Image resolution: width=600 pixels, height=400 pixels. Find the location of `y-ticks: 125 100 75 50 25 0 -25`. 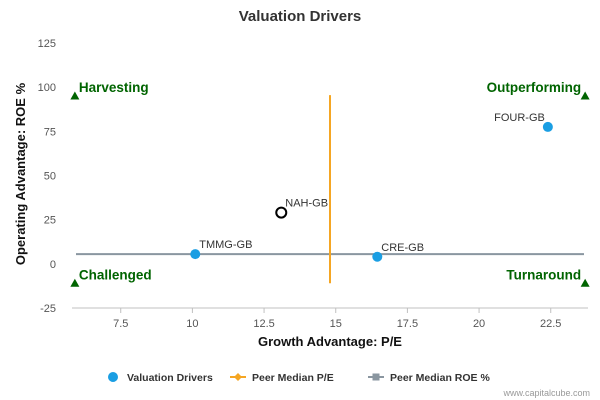

y-ticks: 125 100 75 50 25 0 -25 is located at coordinates (47, 176).